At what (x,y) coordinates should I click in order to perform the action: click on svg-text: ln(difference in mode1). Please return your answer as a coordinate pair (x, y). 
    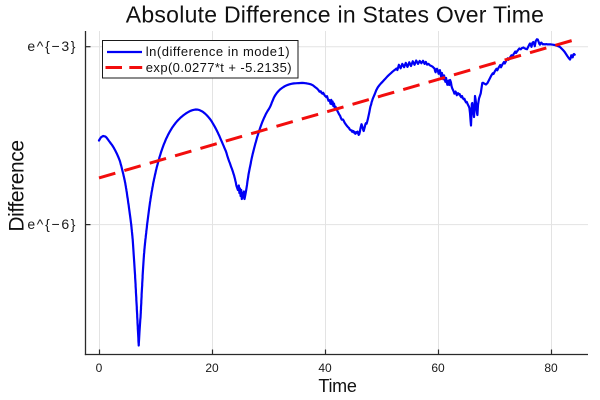
    Looking at the image, I should click on (218, 51).